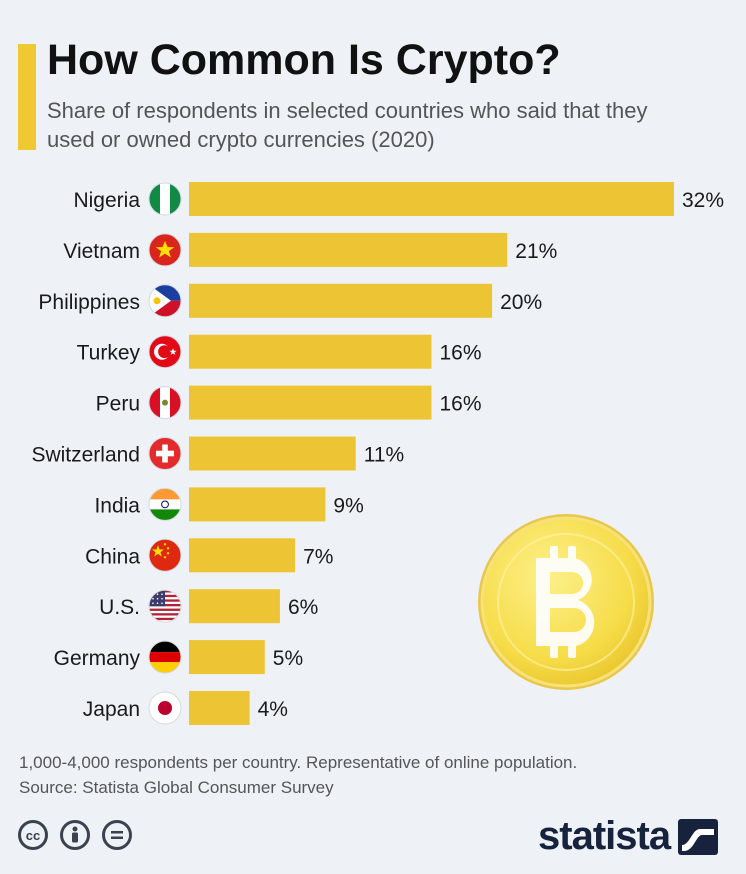  What do you see at coordinates (242, 555) in the screenshot?
I see `bar-china` at bounding box center [242, 555].